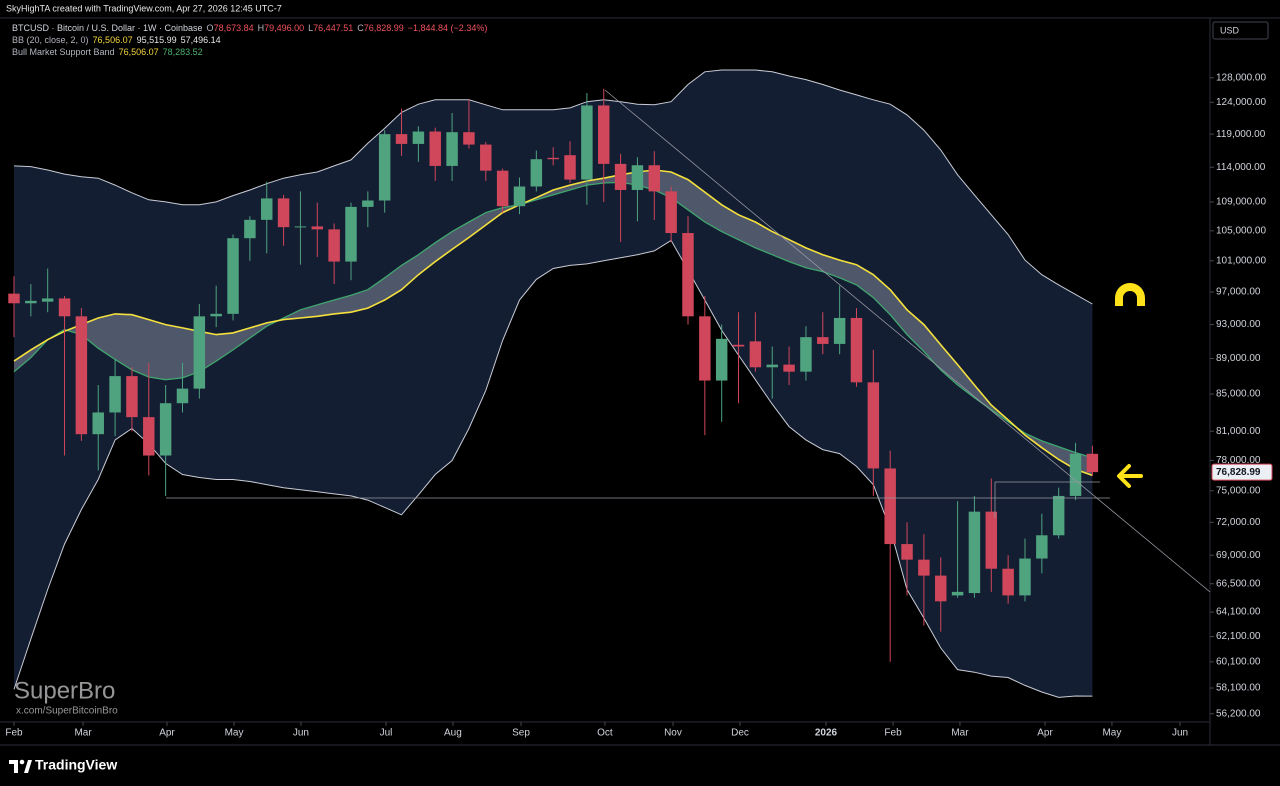 The image size is (1280, 786). Describe the element at coordinates (139, 52) in the screenshot. I see `legend-band-value: 76,506.07` at that location.